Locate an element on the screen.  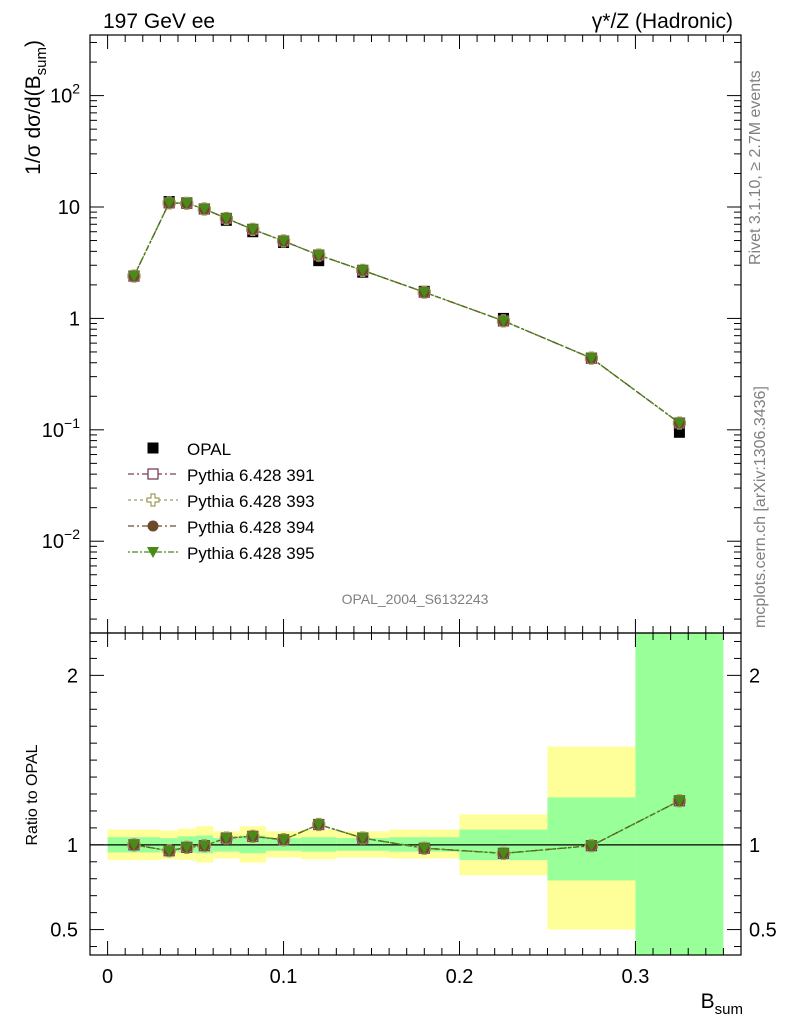
xlabel: Bsum is located at coordinates (722, 1004).